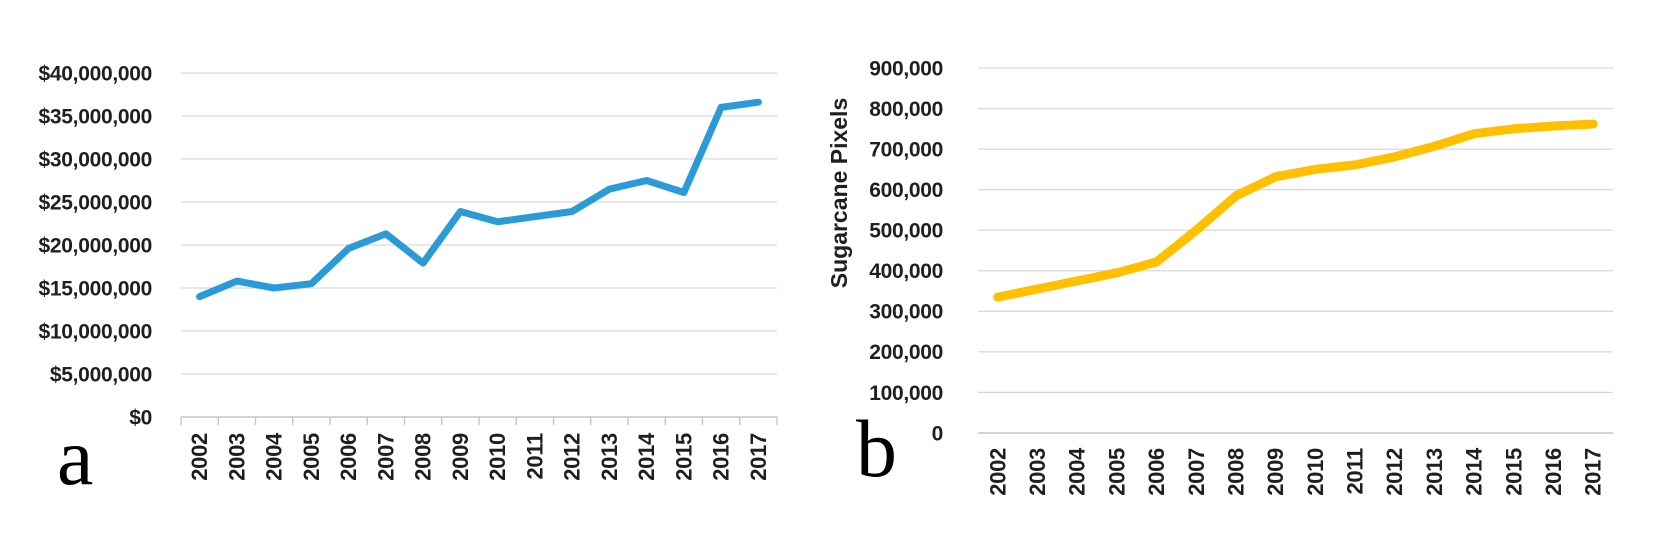  What do you see at coordinates (906, 271) in the screenshot?
I see `y-tick-label: 400,000` at bounding box center [906, 271].